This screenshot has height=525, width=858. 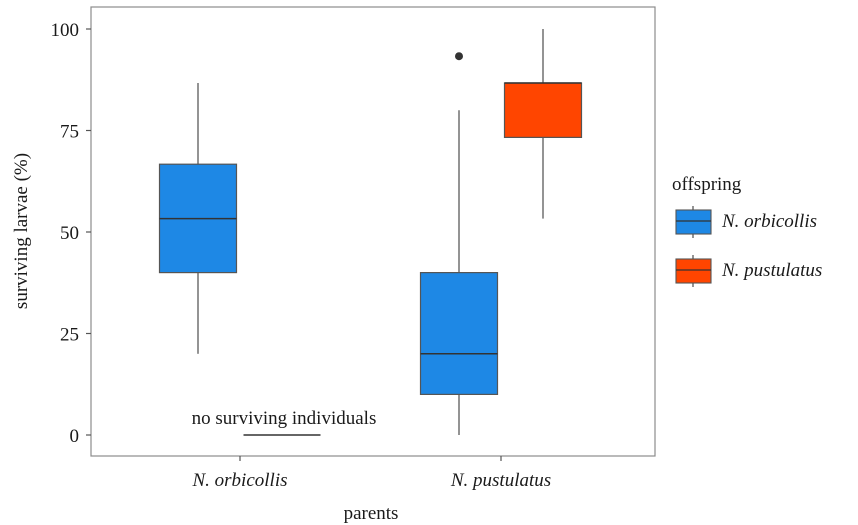 What do you see at coordinates (69, 335) in the screenshot?
I see `y-tick-label: 25` at bounding box center [69, 335].